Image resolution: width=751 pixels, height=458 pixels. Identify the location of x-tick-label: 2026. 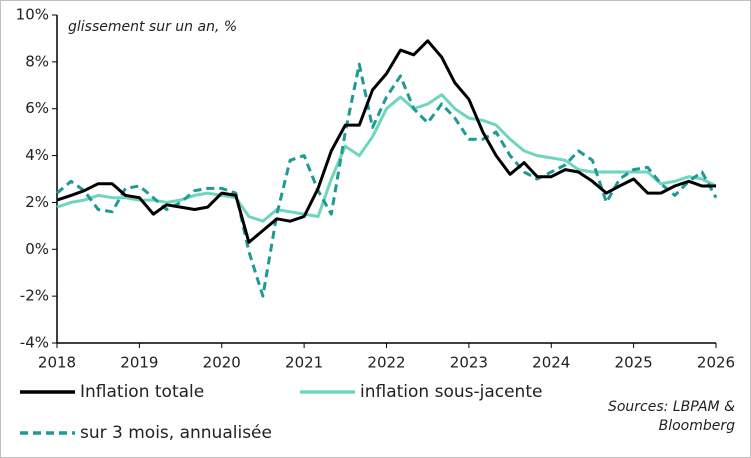
(716, 363).